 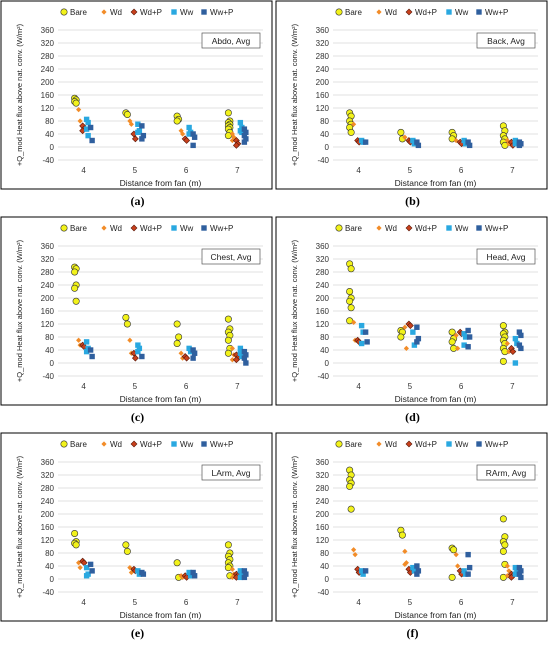 I want to click on x-axis-label: Distance from fan (m), so click(x=161, y=399).